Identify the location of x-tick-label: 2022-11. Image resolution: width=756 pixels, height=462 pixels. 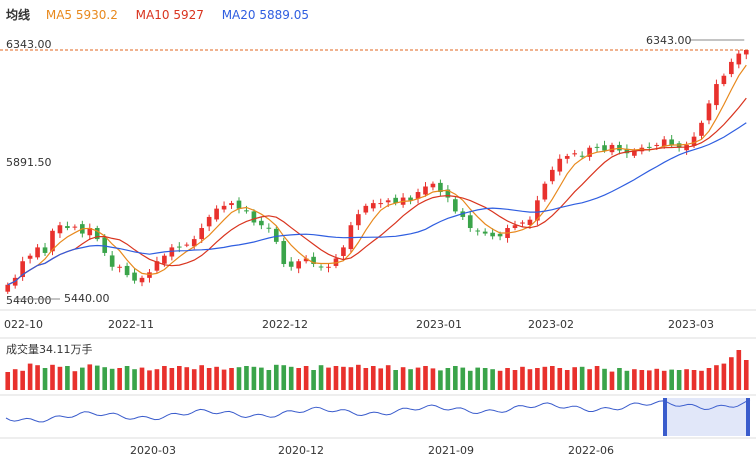
(131, 324).